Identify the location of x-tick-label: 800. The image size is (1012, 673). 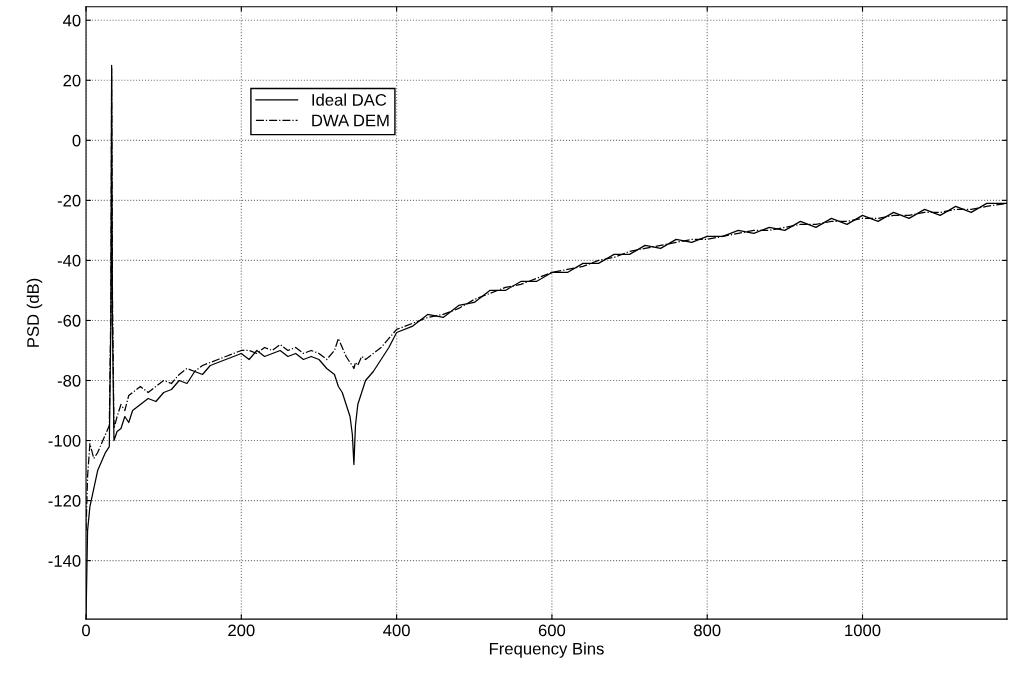
(707, 630).